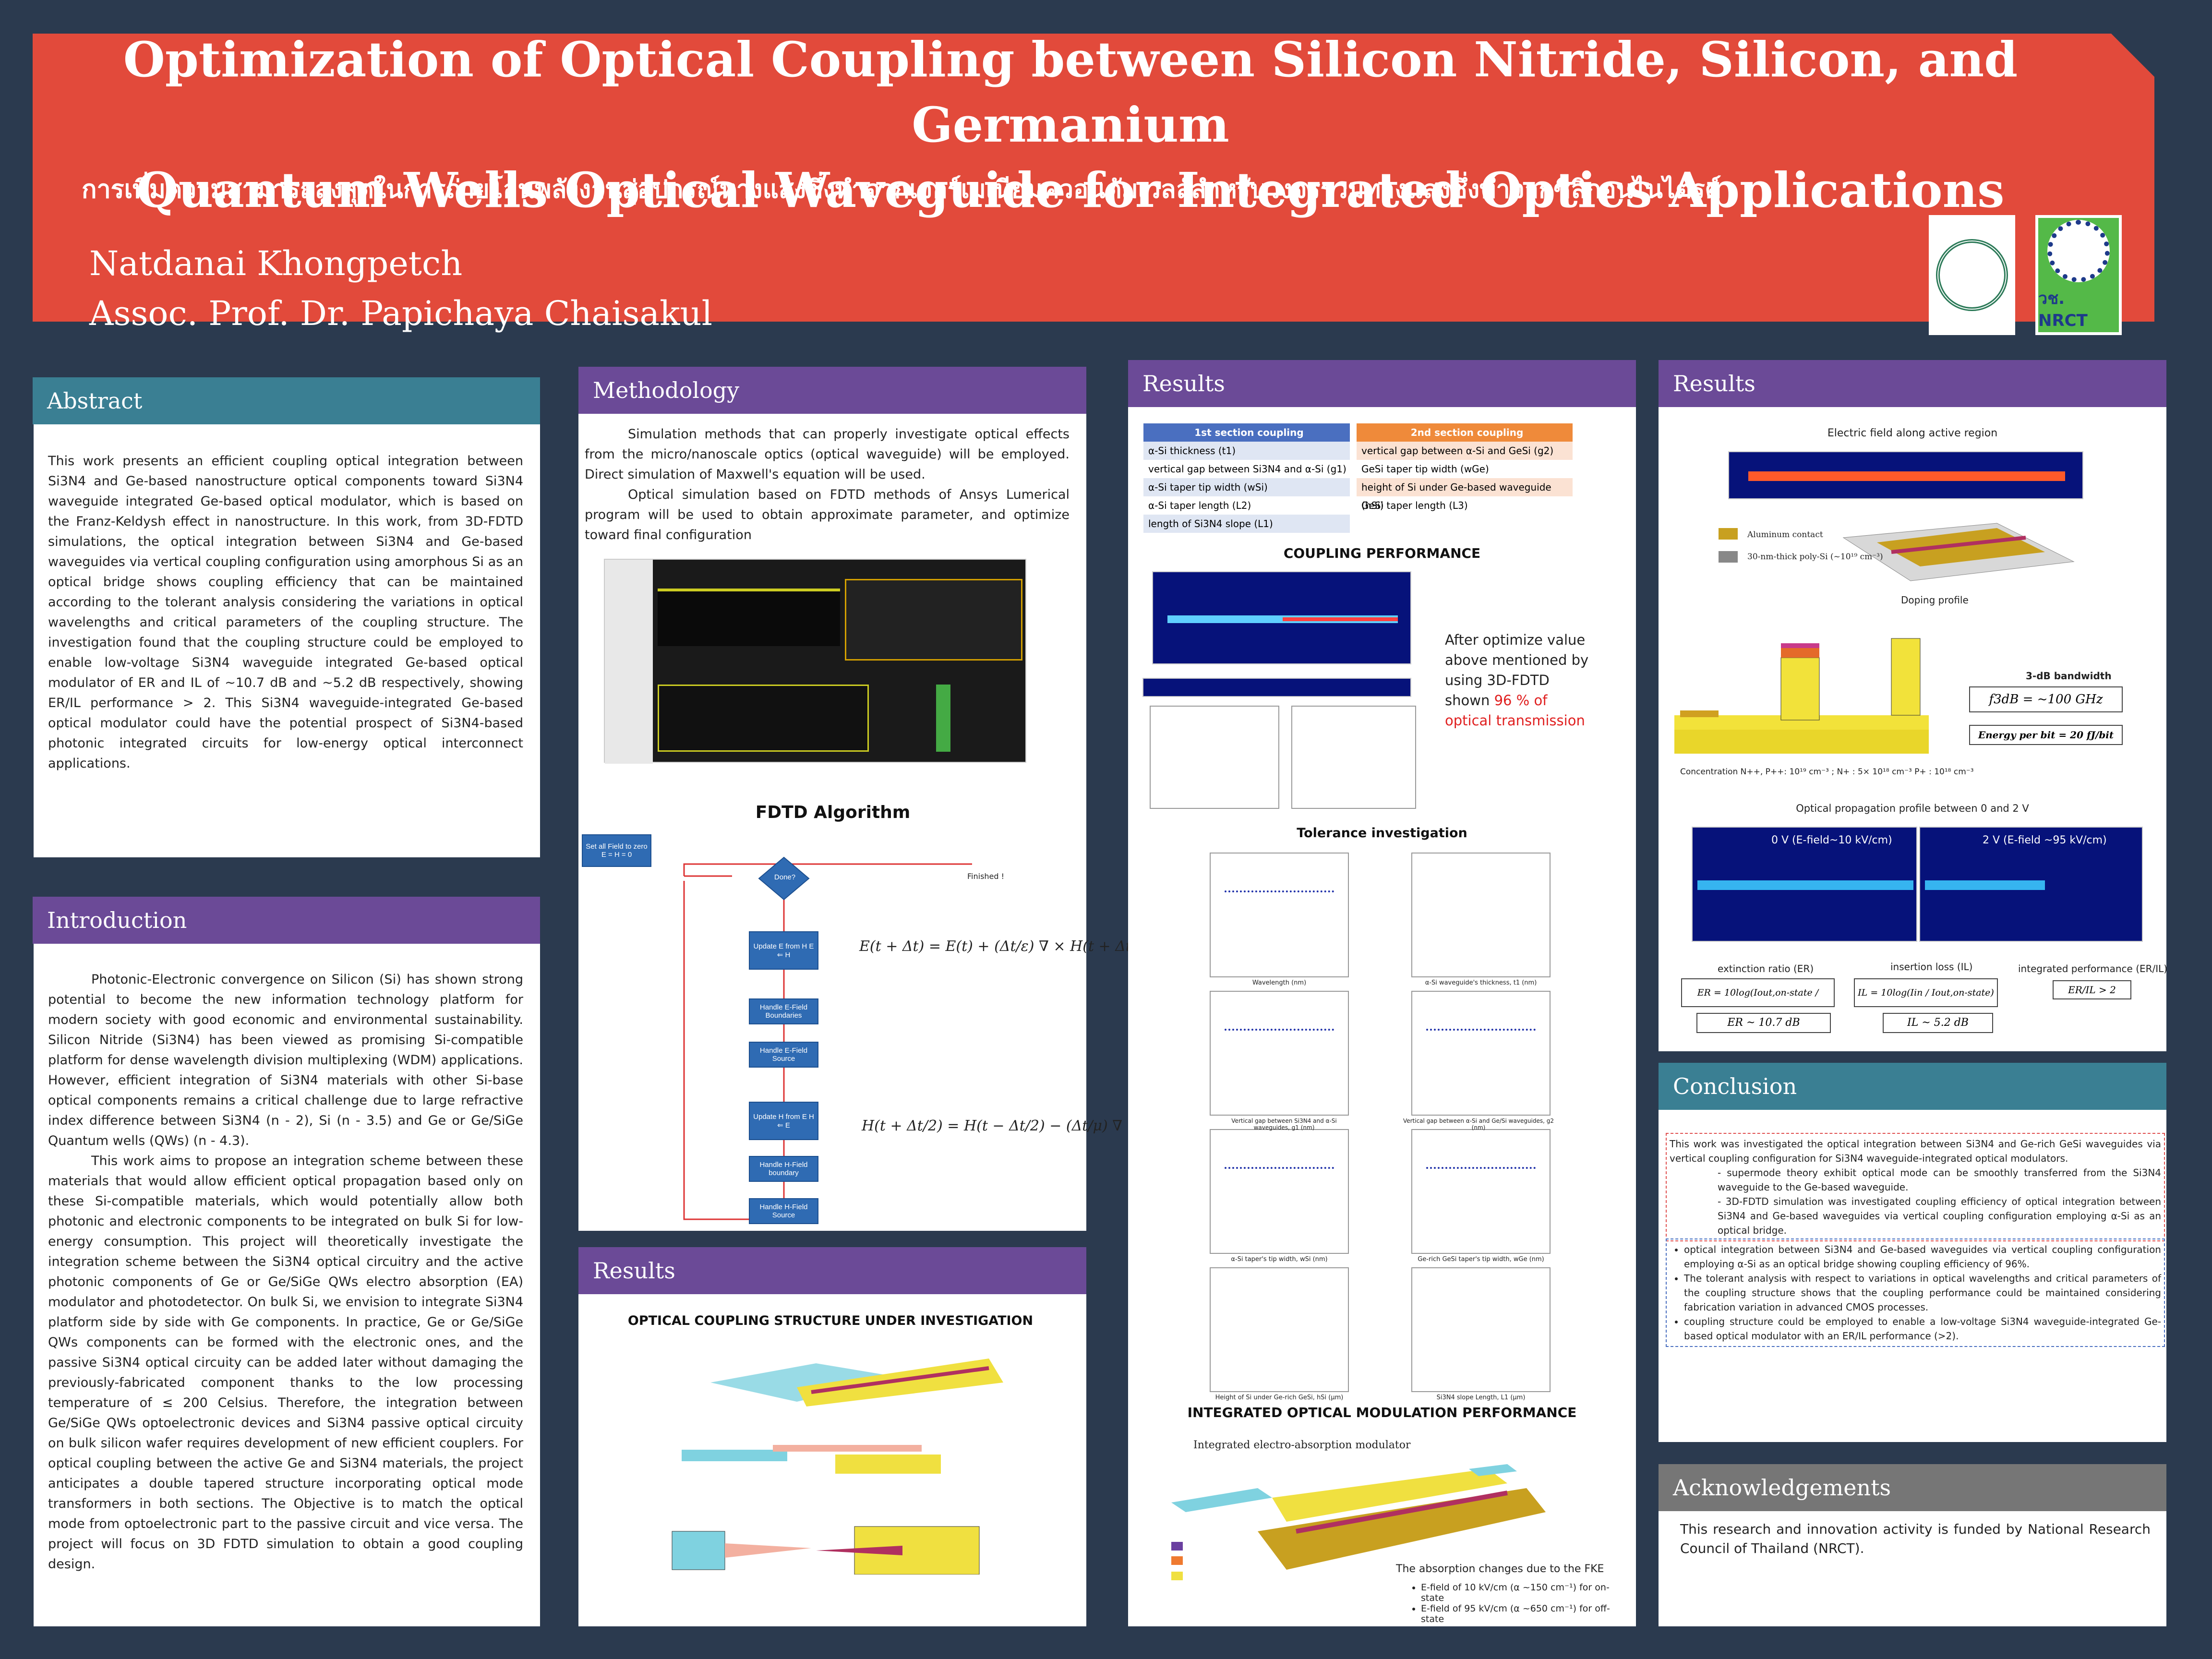 This screenshot has height=1659, width=2212. Describe the element at coordinates (1279, 1259) in the screenshot. I see `xlabel-wsi: α-Si taper's tip width, wSi (nm)` at that location.